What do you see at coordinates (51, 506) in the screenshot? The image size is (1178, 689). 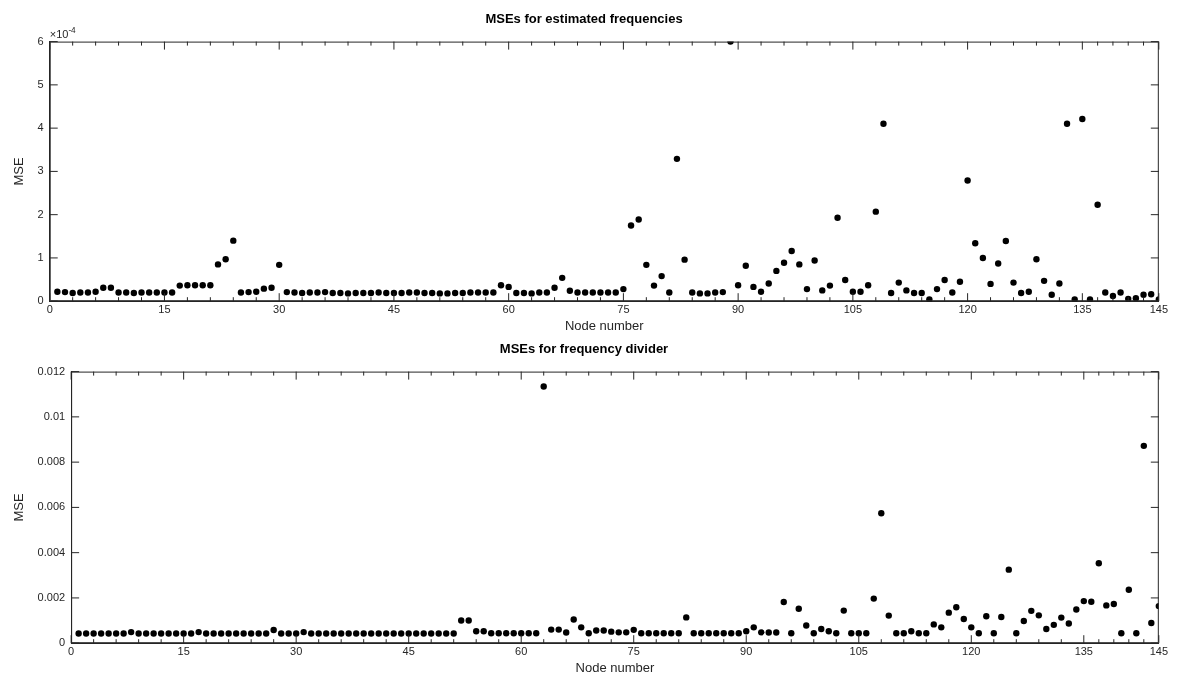 I see `y-tick-label: 0.006` at bounding box center [51, 506].